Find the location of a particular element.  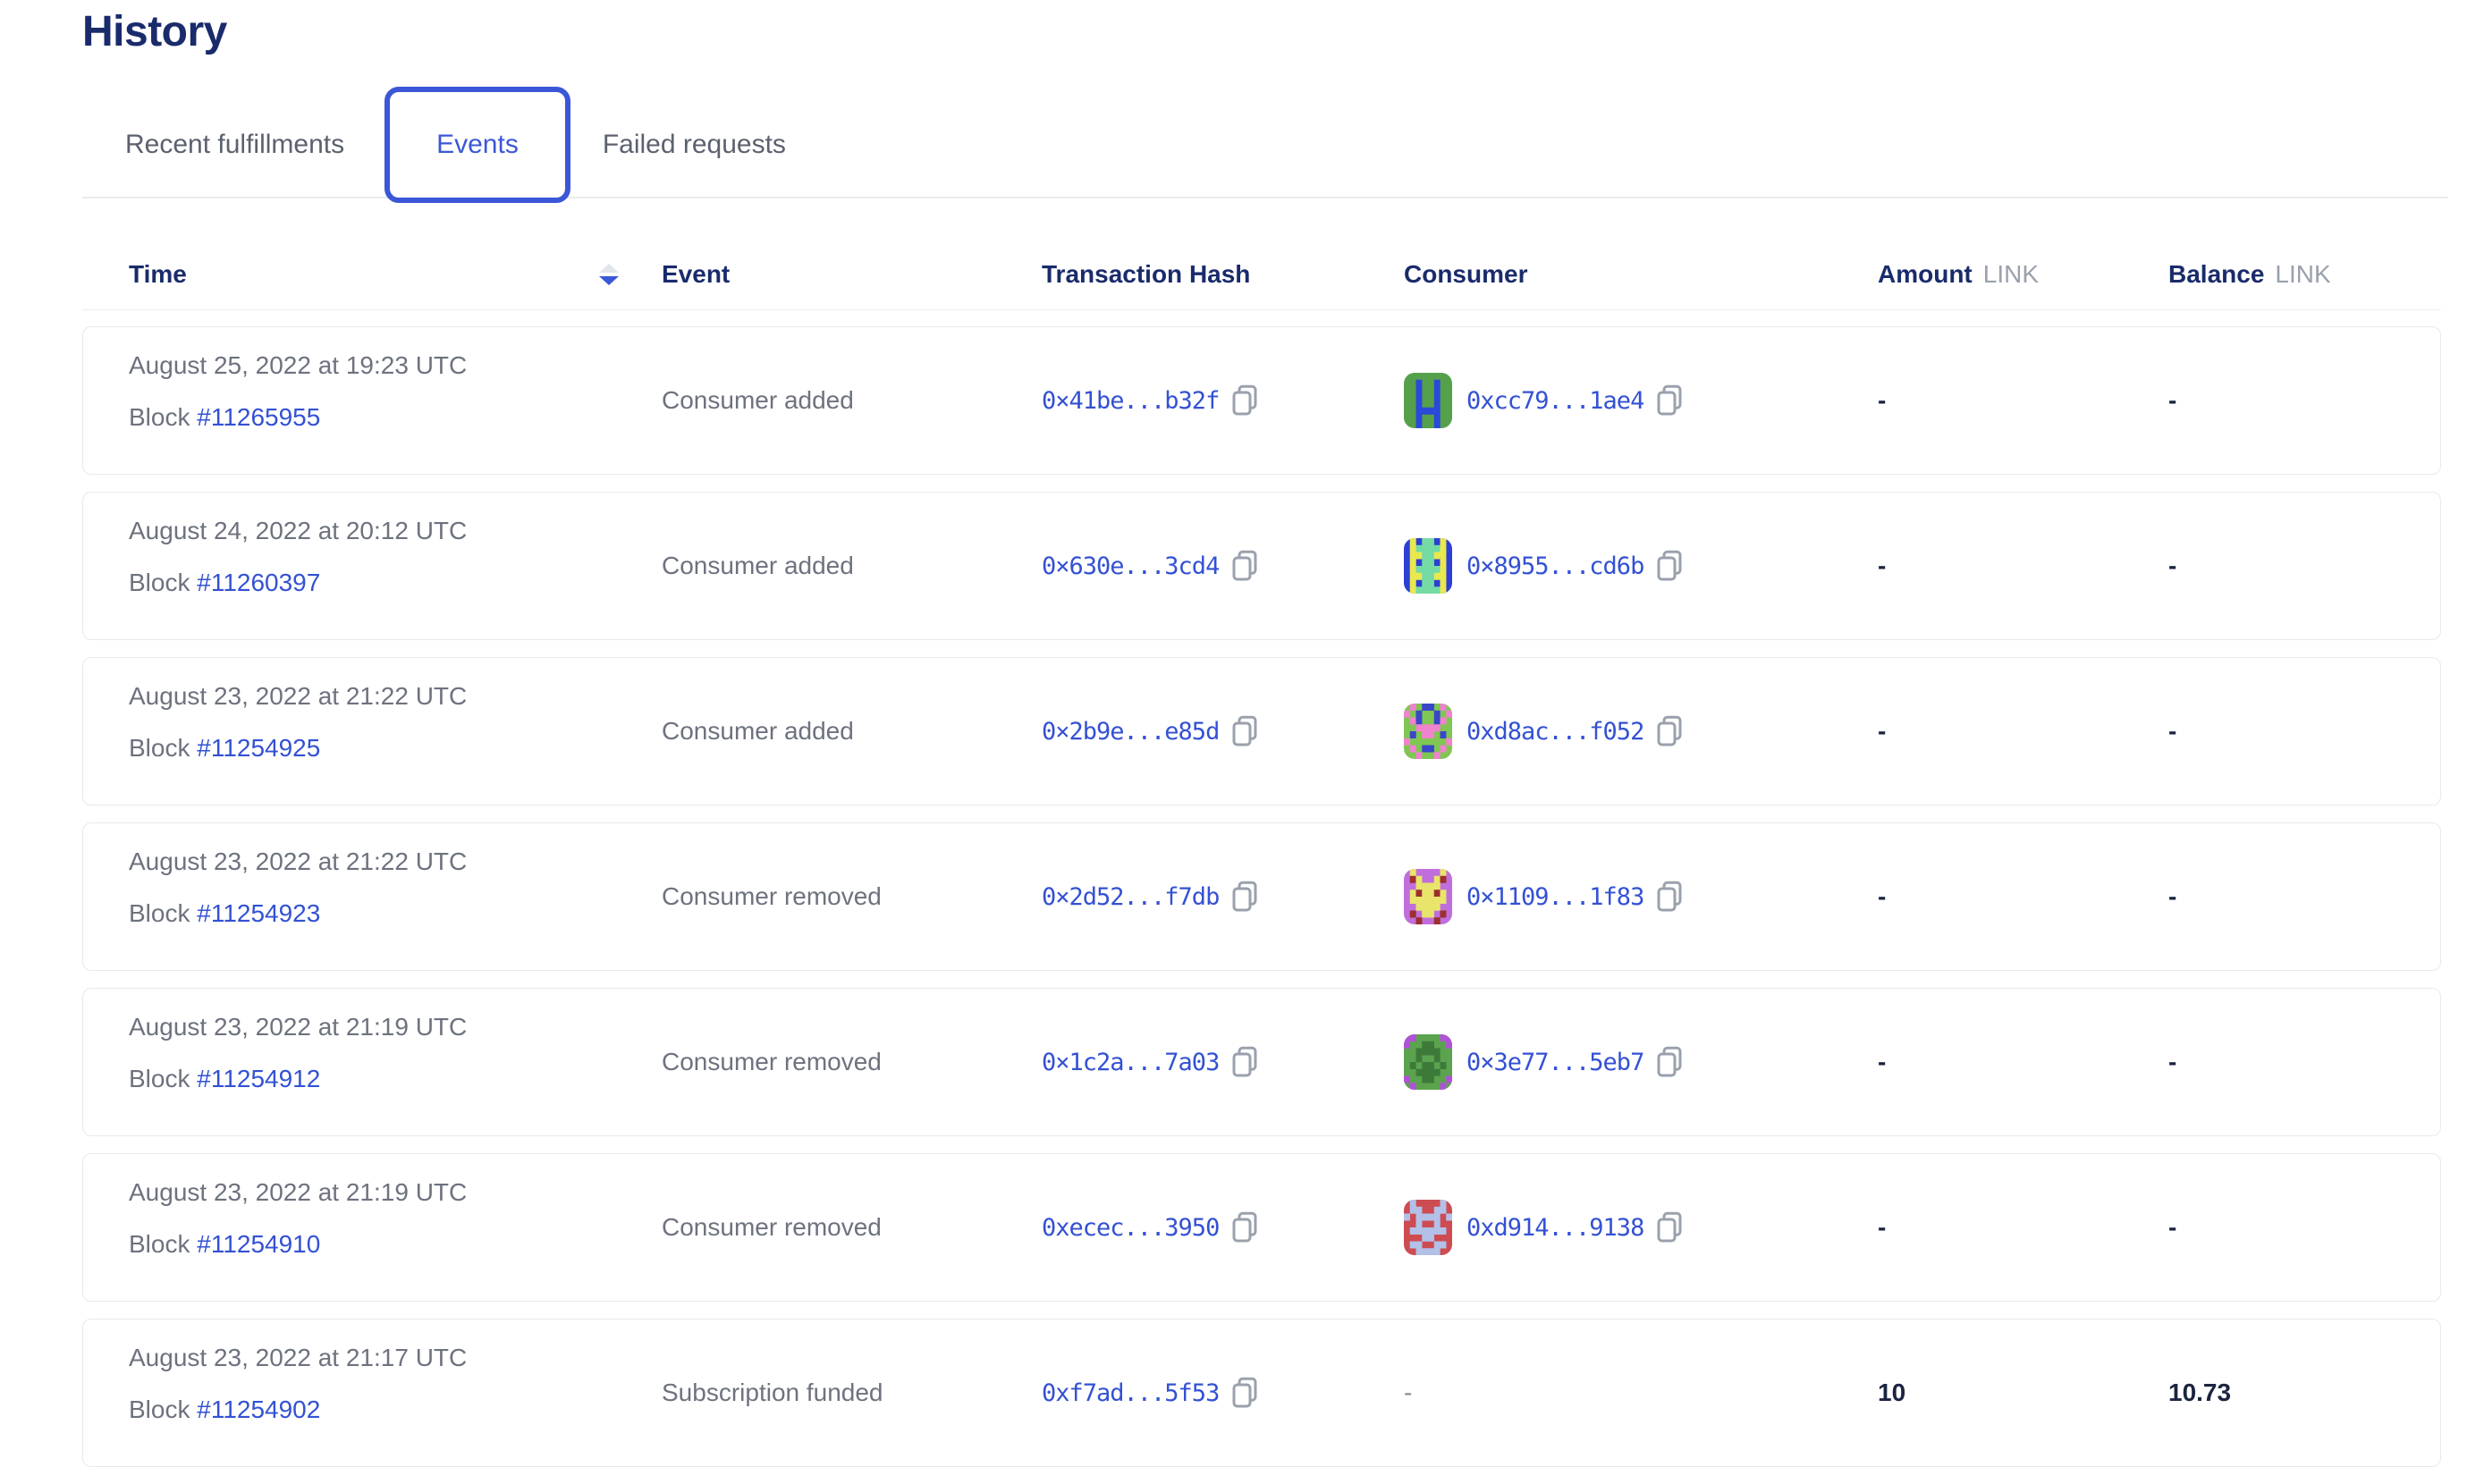

block-line: Block #11254912 is located at coordinates (395, 1079).